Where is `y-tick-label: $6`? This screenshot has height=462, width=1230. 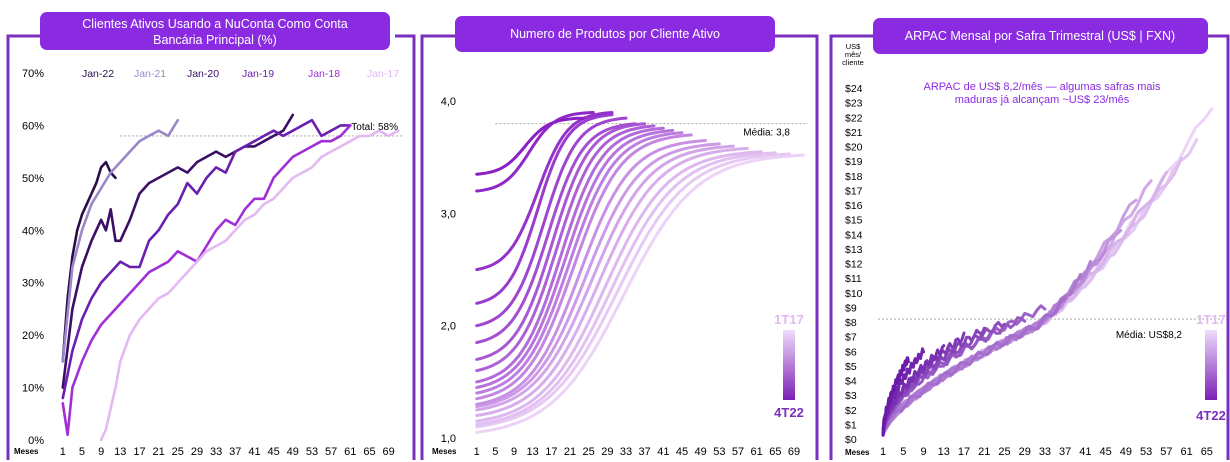
y-tick-label: $6 is located at coordinates (851, 352).